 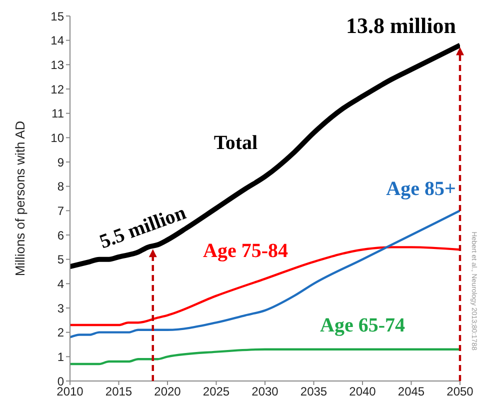 I want to click on series-label: Age 65-74, so click(x=362, y=325).